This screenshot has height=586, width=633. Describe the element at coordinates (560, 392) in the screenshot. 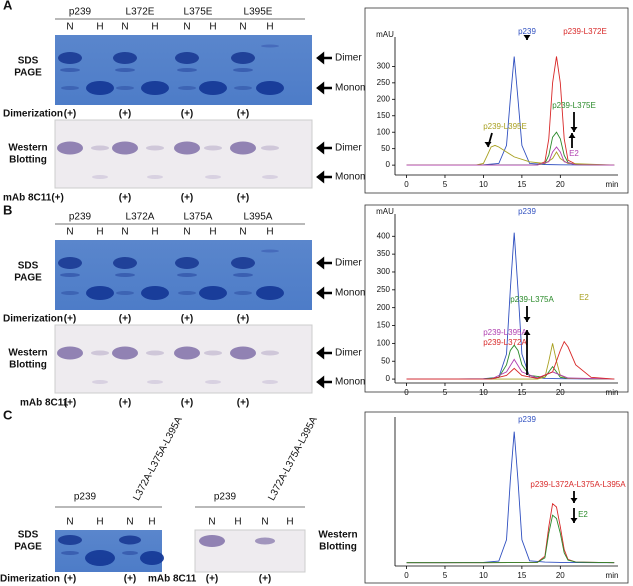

I see `x-tick-label: 20` at that location.